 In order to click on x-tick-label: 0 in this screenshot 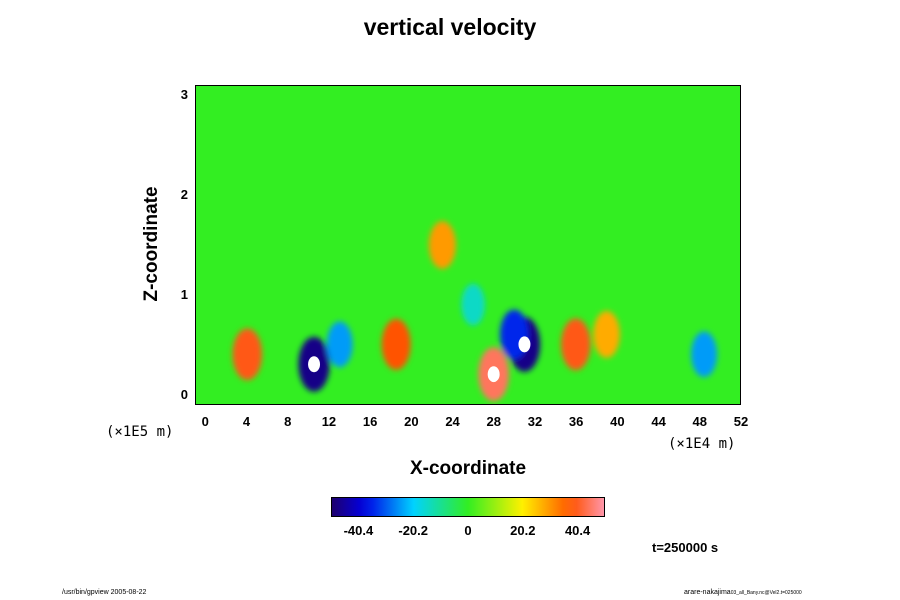, I will do `click(205, 421)`.